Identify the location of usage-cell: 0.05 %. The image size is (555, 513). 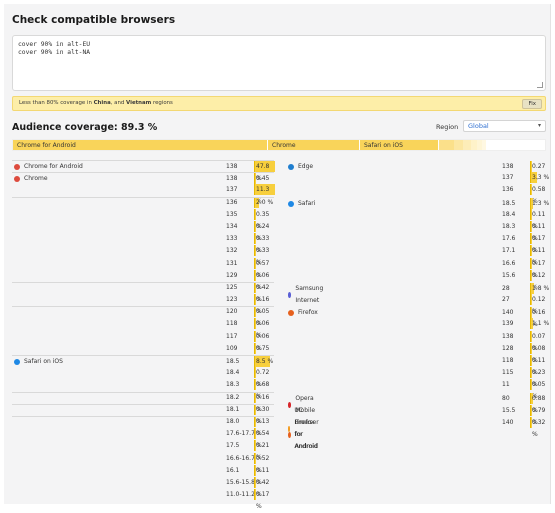
(540, 384).